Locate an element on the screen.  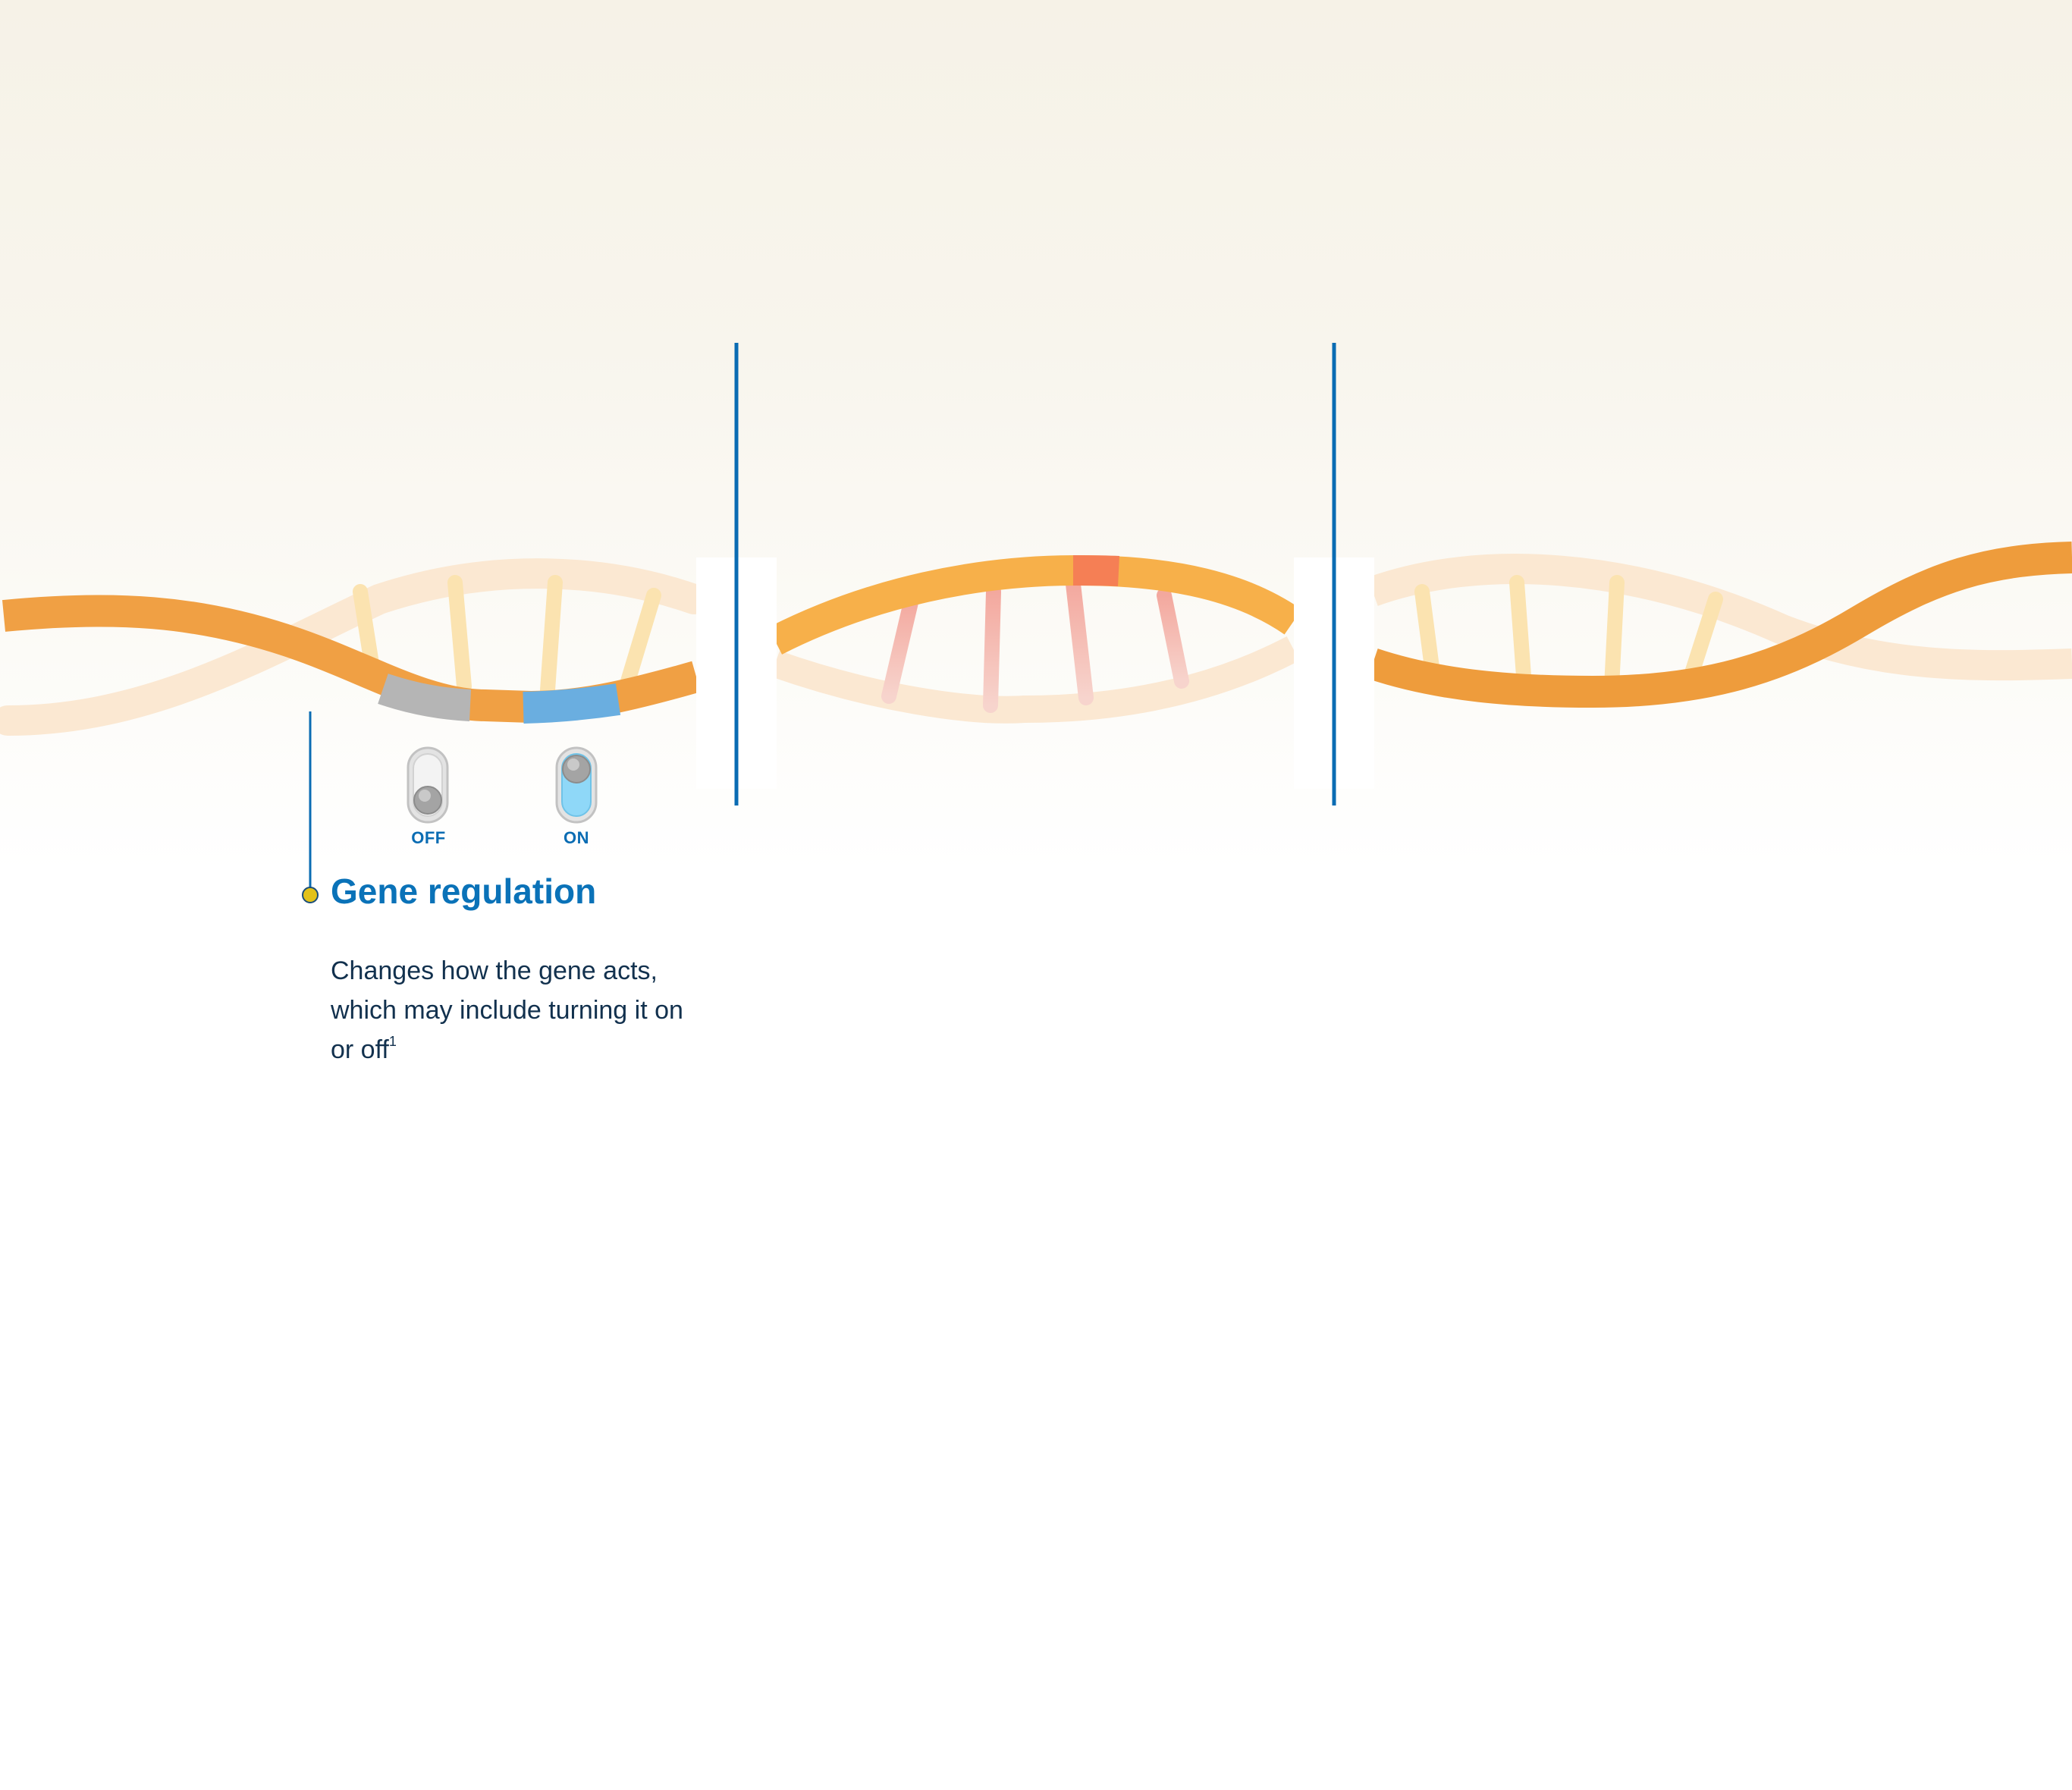
toggle-off-icon is located at coordinates (428, 785).